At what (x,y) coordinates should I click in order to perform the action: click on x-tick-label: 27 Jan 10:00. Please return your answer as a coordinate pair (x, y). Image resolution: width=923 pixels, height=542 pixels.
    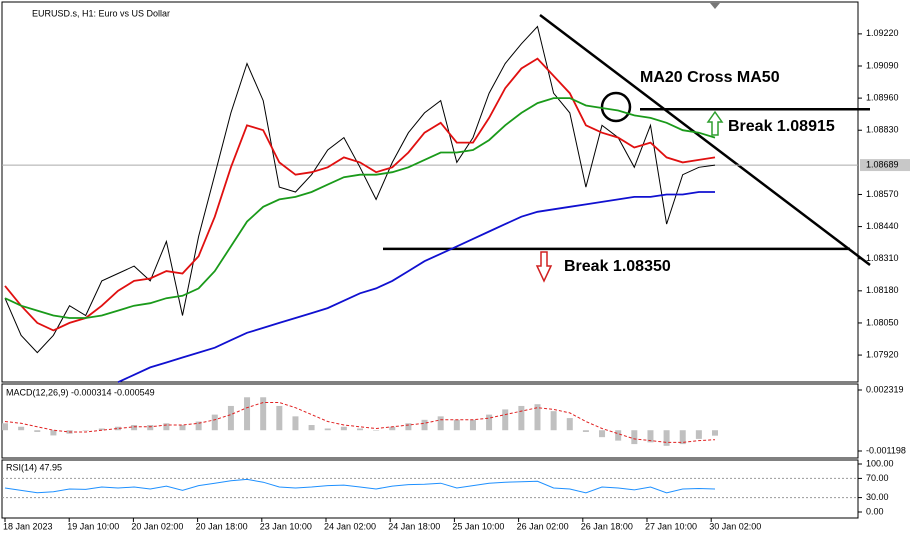
    Looking at the image, I should click on (671, 526).